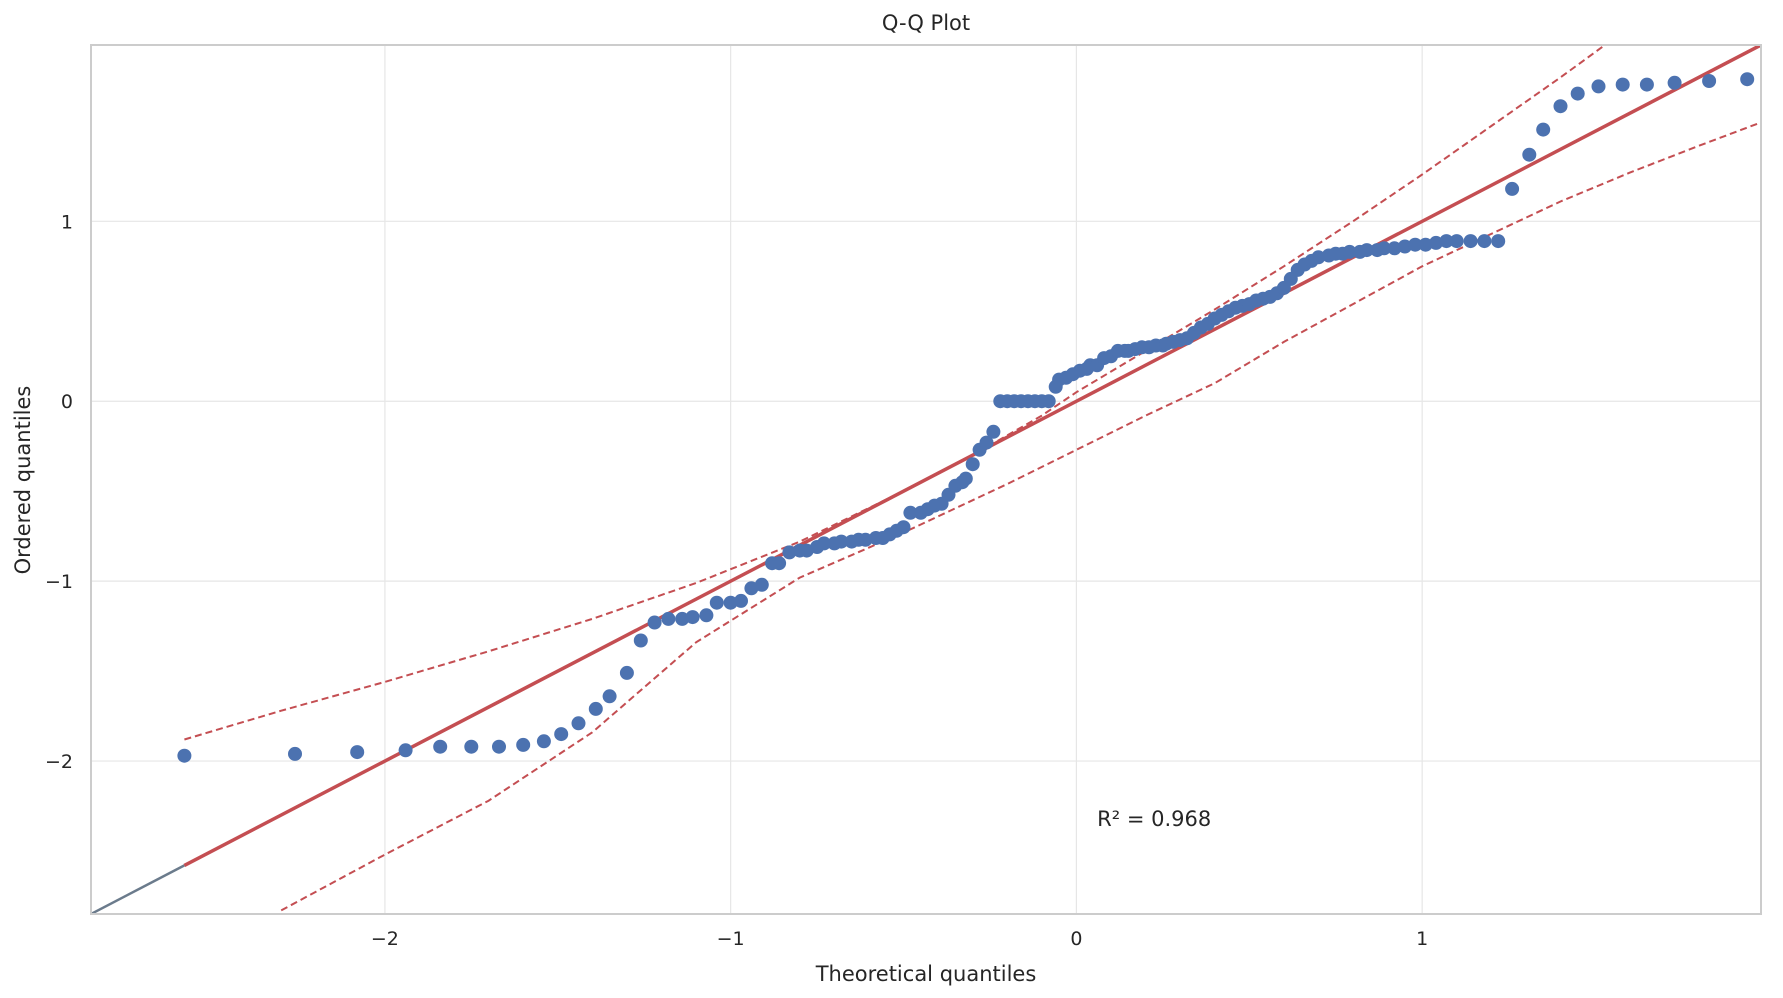  Describe the element at coordinates (385, 939) in the screenshot. I see `x-tick-label: −2` at that location.